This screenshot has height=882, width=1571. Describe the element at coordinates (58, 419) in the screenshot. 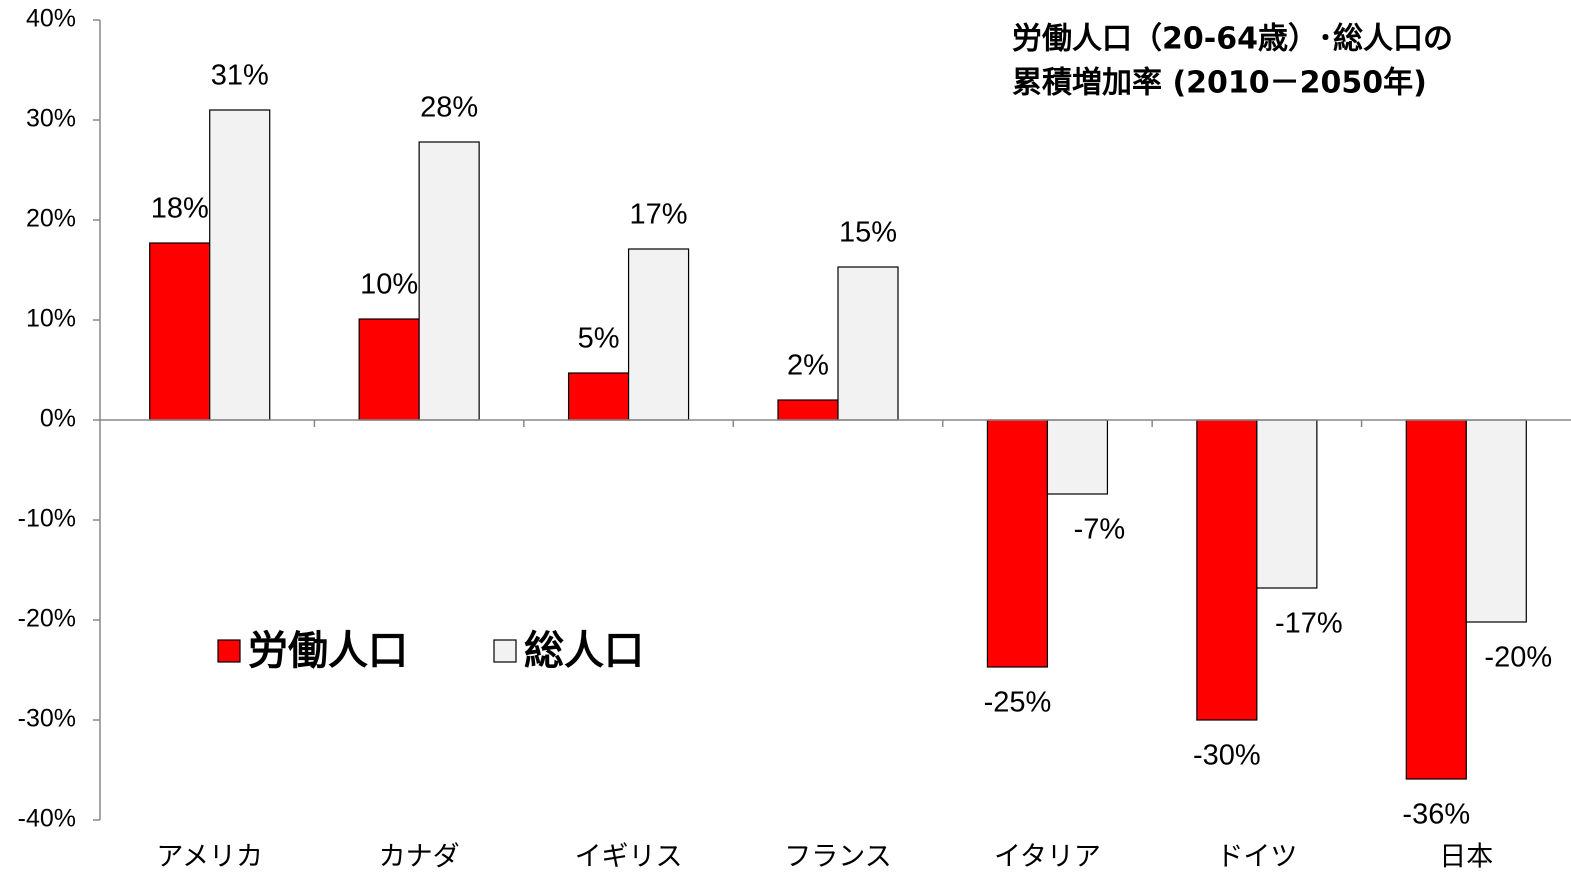

I see `y-tick-label: 0%` at that location.